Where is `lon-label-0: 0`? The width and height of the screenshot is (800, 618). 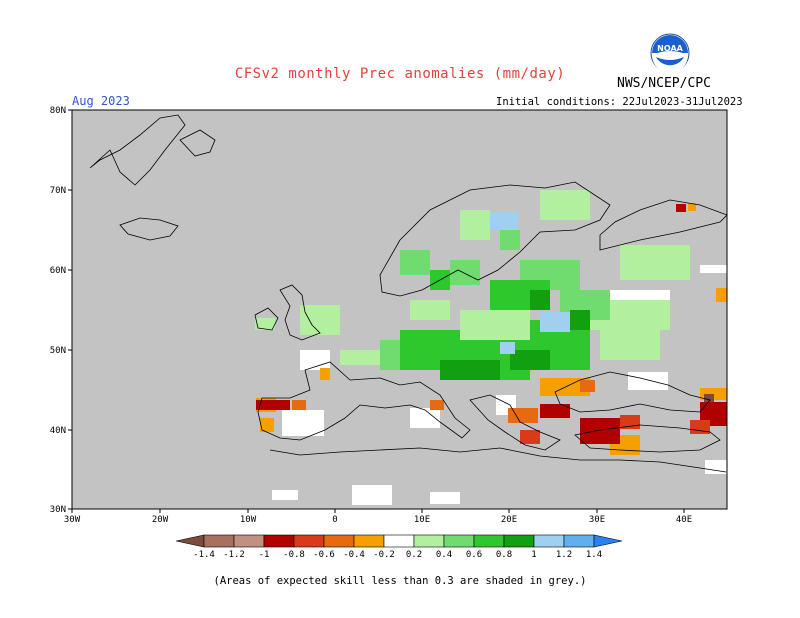
lon-label-0: 0 is located at coordinates (334, 520).